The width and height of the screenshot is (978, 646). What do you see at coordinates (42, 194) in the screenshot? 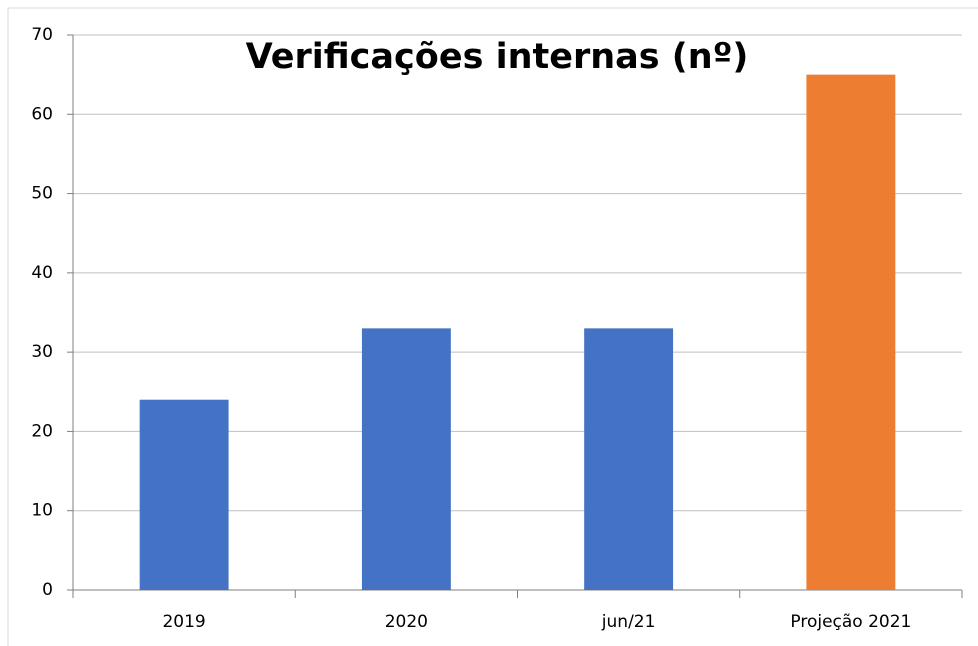
I see `y-tick-label: 50` at bounding box center [42, 194].